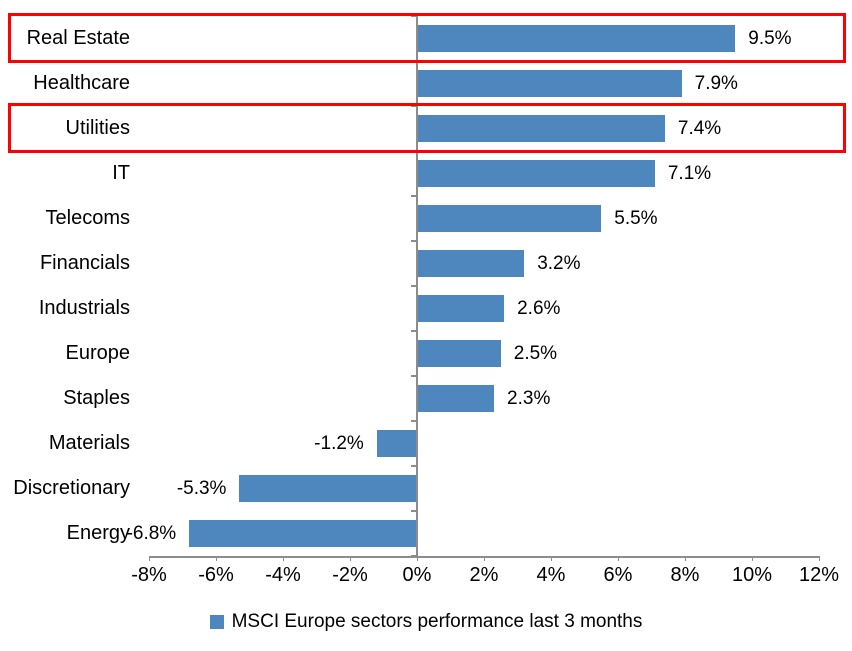 This screenshot has width=852, height=651. I want to click on value-label: -5.3%, so click(201, 488).